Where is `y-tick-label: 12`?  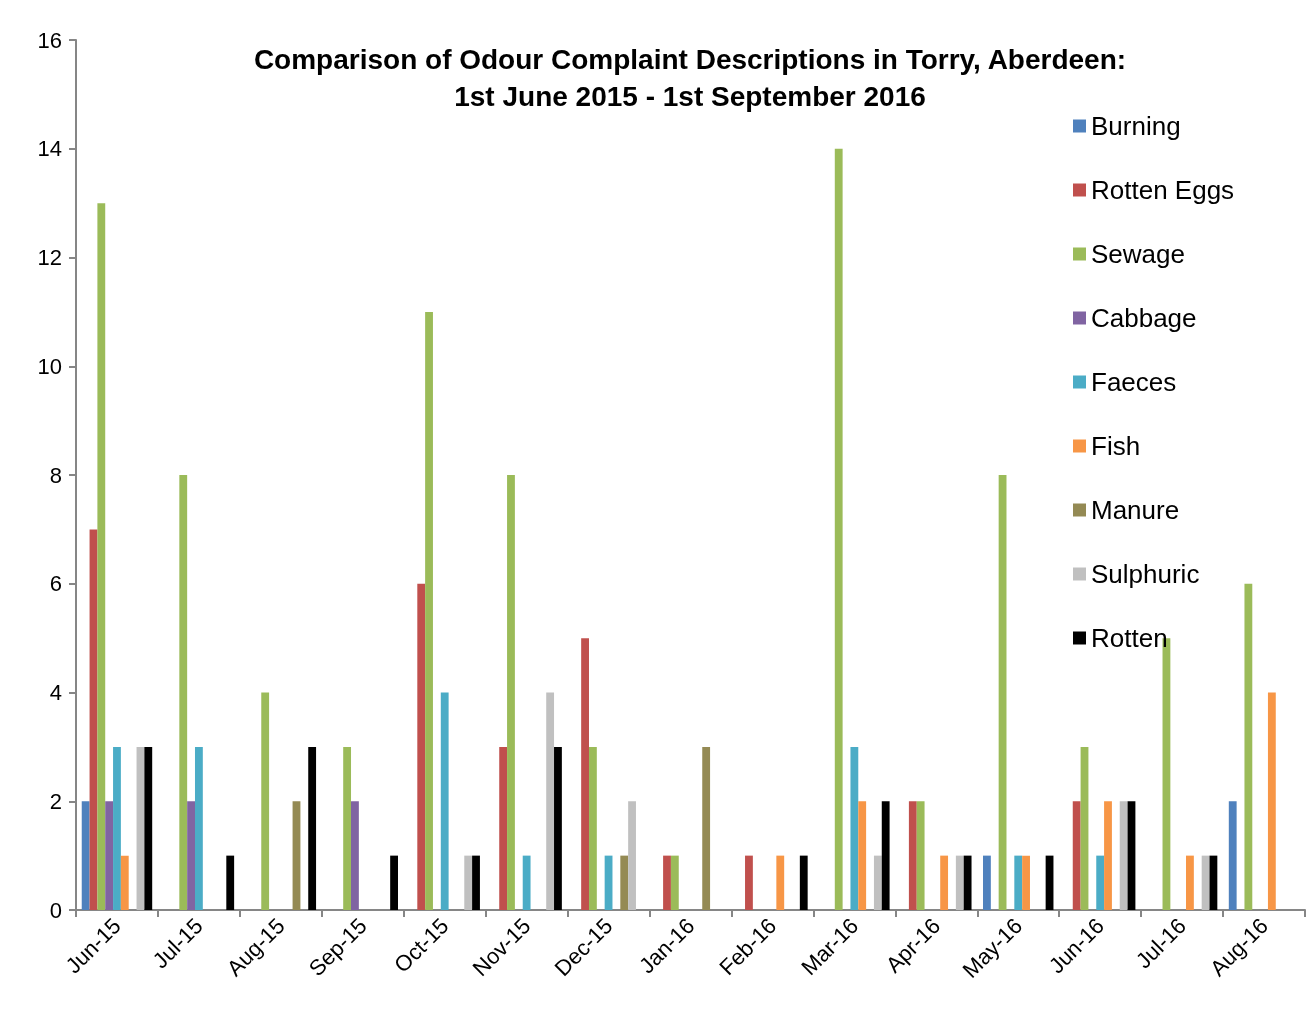 y-tick-label: 12 is located at coordinates (49, 257).